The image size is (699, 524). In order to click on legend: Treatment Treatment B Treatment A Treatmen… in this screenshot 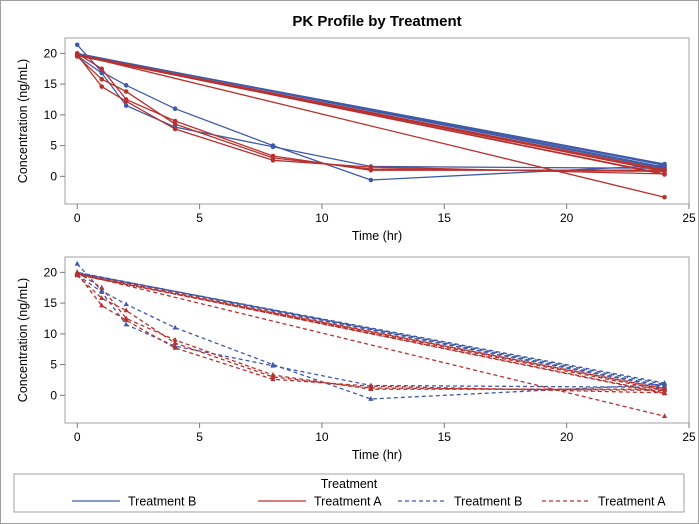, I will do `click(349, 493)`.